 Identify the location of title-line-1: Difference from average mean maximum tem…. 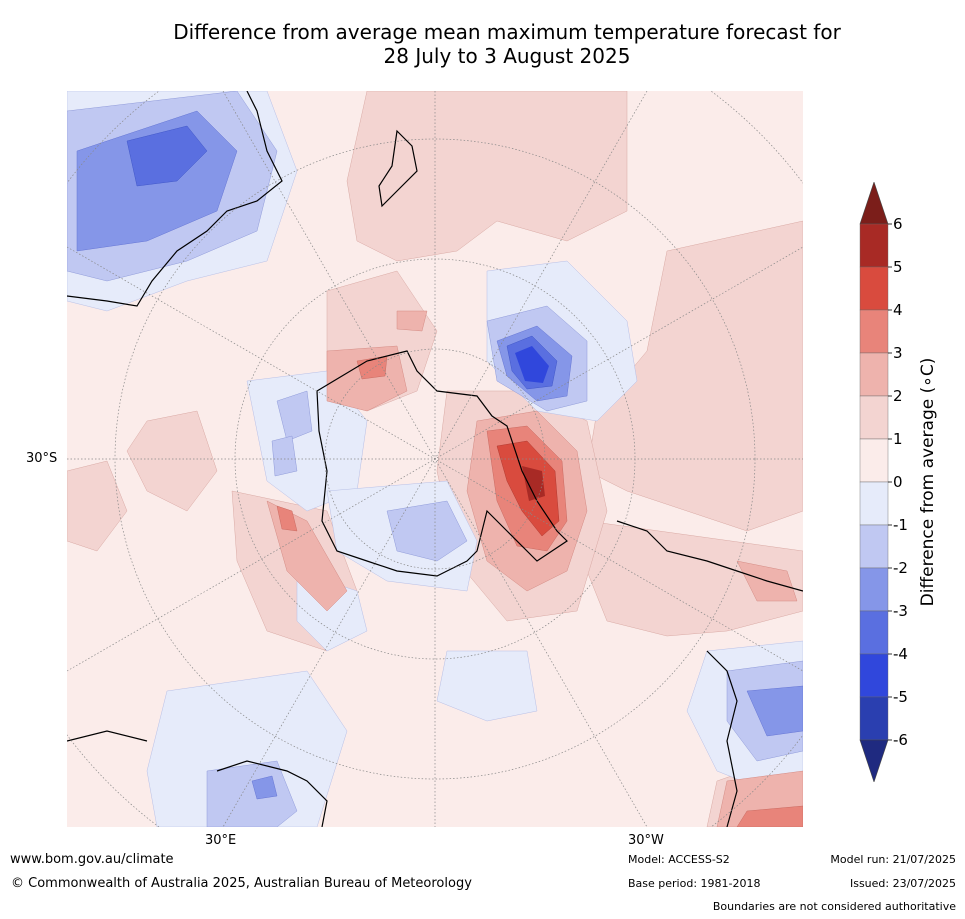
(507, 32).